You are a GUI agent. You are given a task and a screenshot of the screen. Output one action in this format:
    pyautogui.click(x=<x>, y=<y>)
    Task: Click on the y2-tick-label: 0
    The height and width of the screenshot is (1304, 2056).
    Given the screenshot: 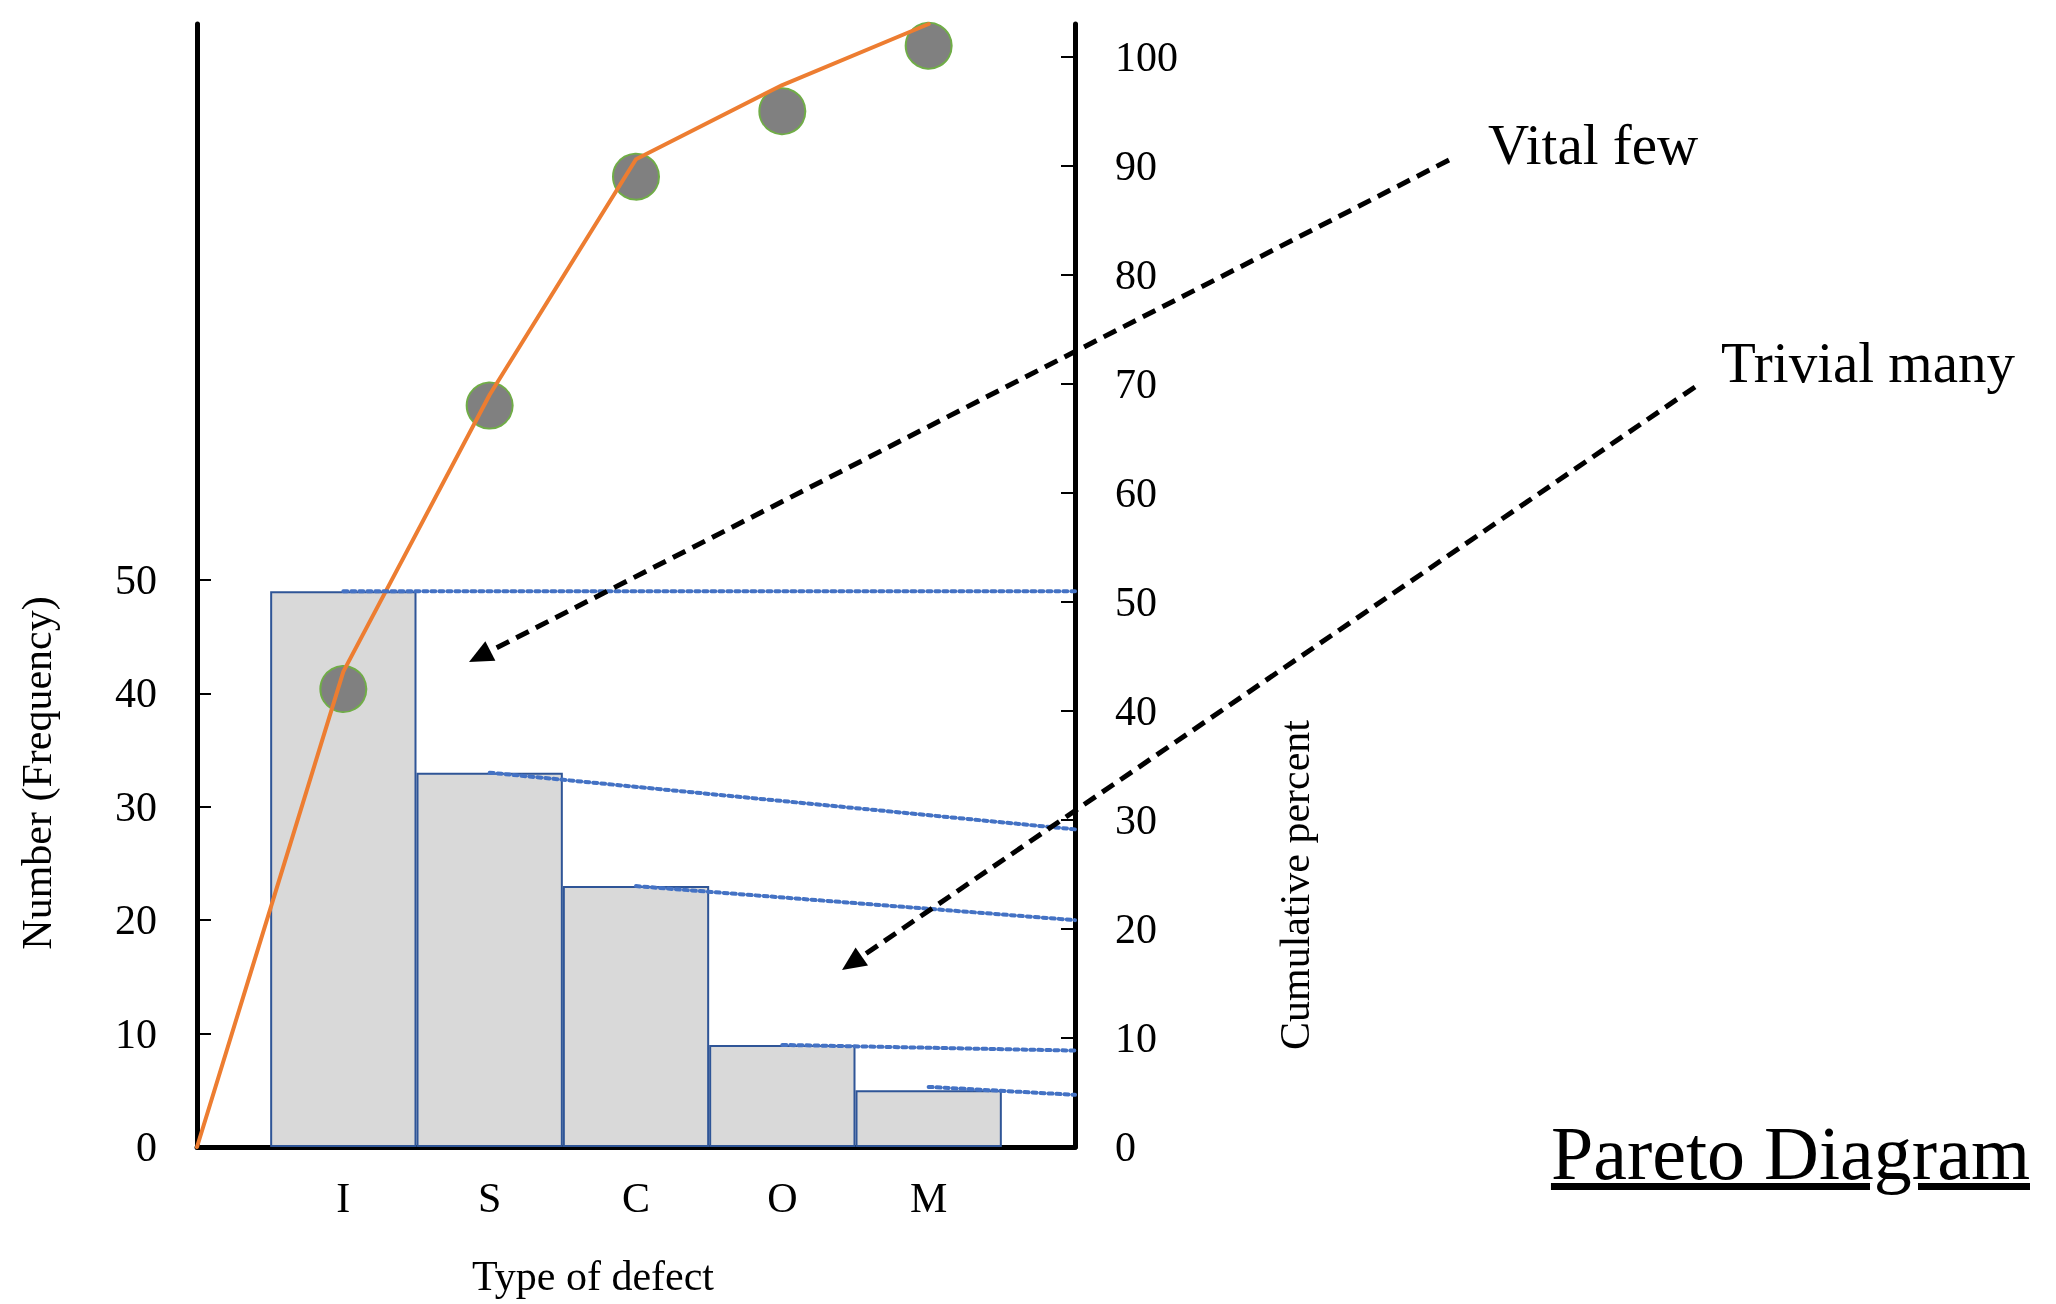 What is the action you would take?
    pyautogui.click(x=1125, y=1147)
    